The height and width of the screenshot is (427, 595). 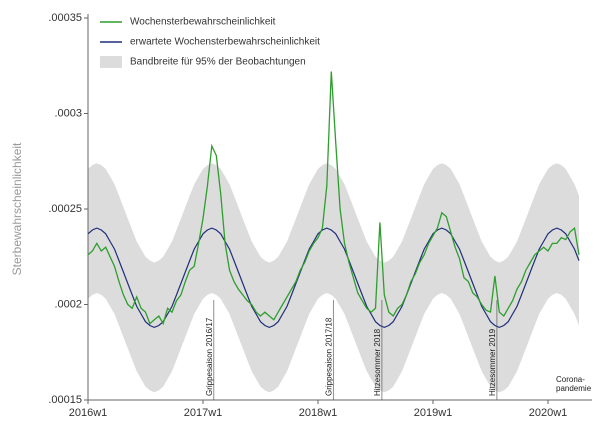 What do you see at coordinates (88, 413) in the screenshot?
I see `x-tick-label: 2016w1` at bounding box center [88, 413].